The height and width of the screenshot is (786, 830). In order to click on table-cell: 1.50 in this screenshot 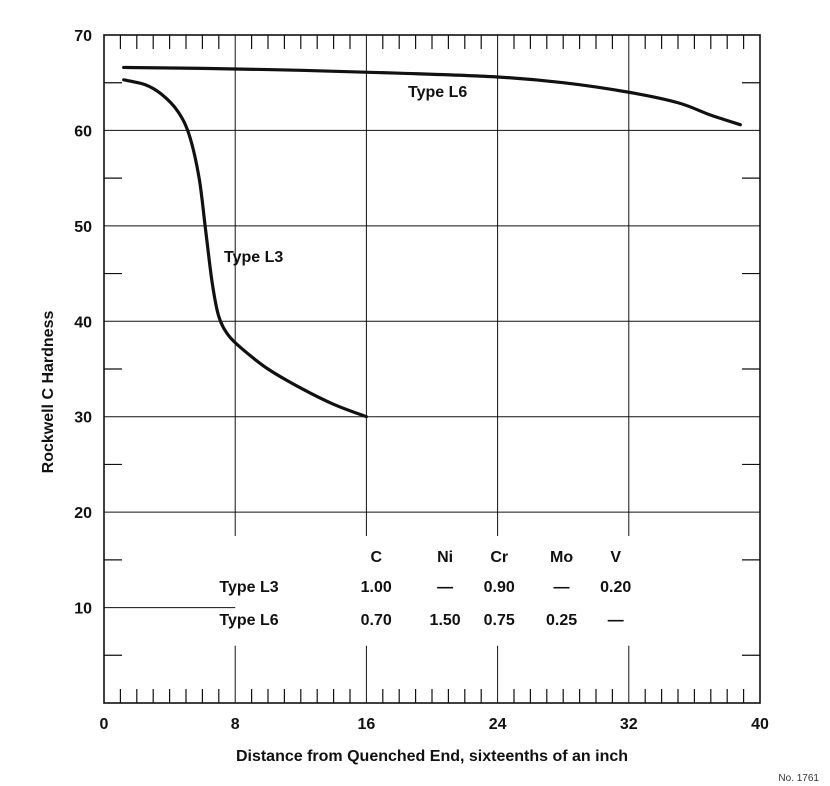, I will do `click(445, 620)`.